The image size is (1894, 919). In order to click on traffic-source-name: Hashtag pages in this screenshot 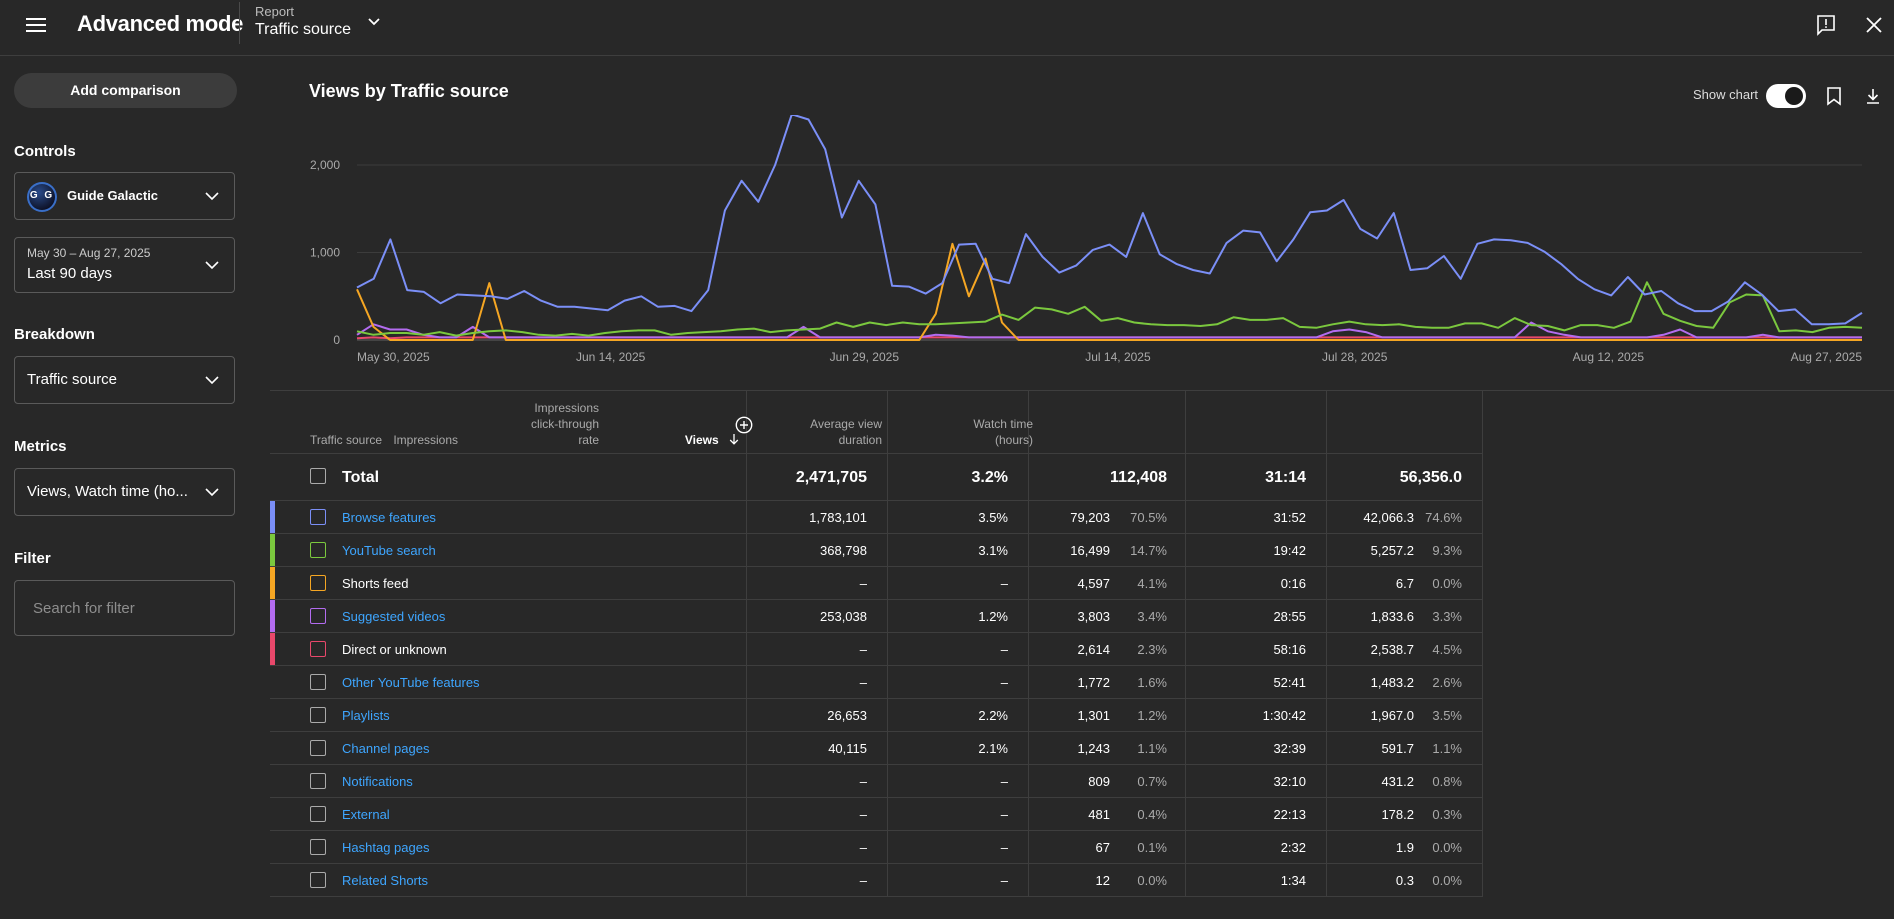, I will do `click(386, 847)`.